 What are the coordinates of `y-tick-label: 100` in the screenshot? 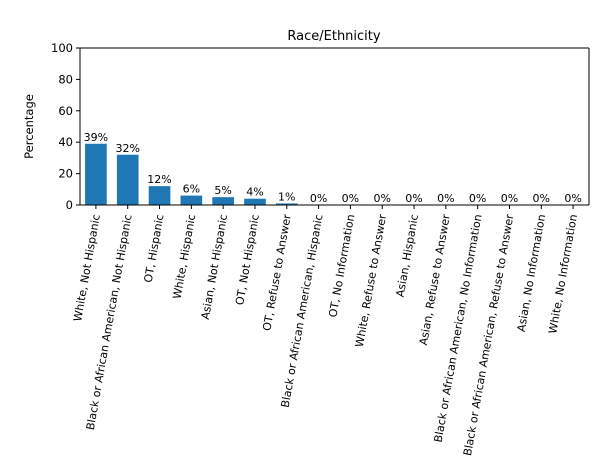 It's located at (62, 48).